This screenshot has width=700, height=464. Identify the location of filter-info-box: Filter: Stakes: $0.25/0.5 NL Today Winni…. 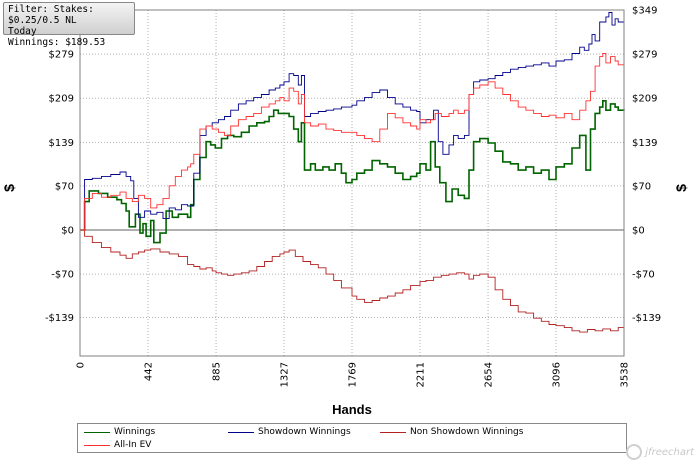
(69, 25).